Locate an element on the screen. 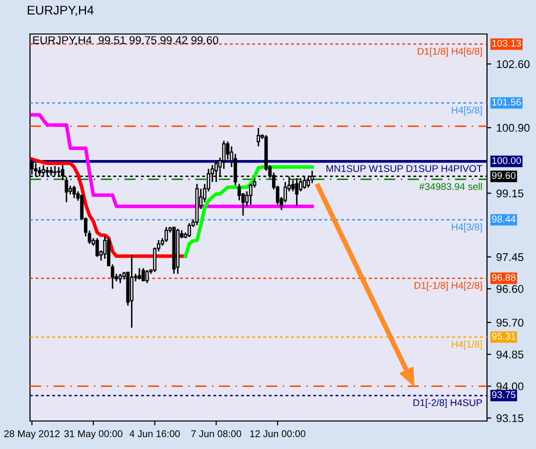  y-tick-label: 99.15 is located at coordinates (510, 193).